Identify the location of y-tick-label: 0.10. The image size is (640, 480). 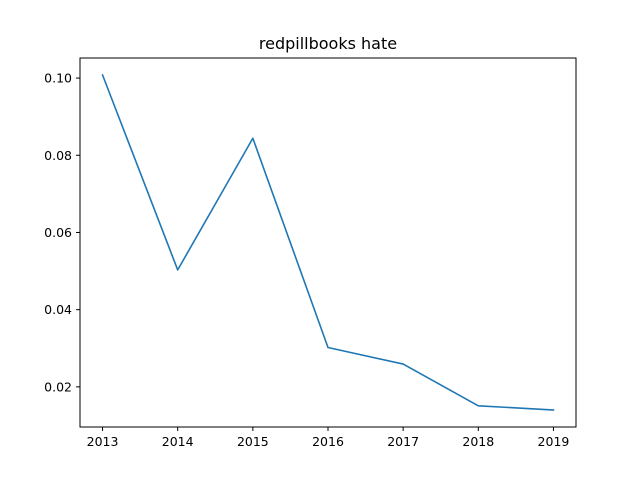
(58, 78).